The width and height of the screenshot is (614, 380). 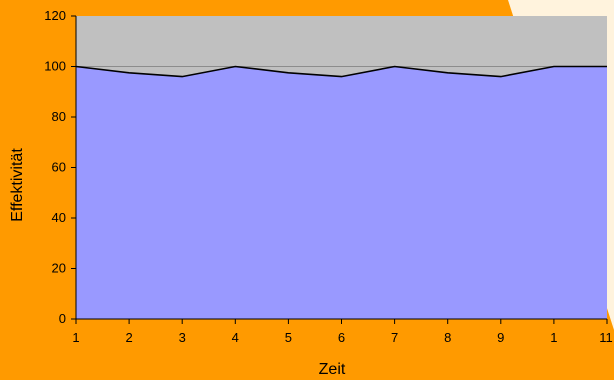 I want to click on y-tick-label-40: 40, so click(x=59, y=217).